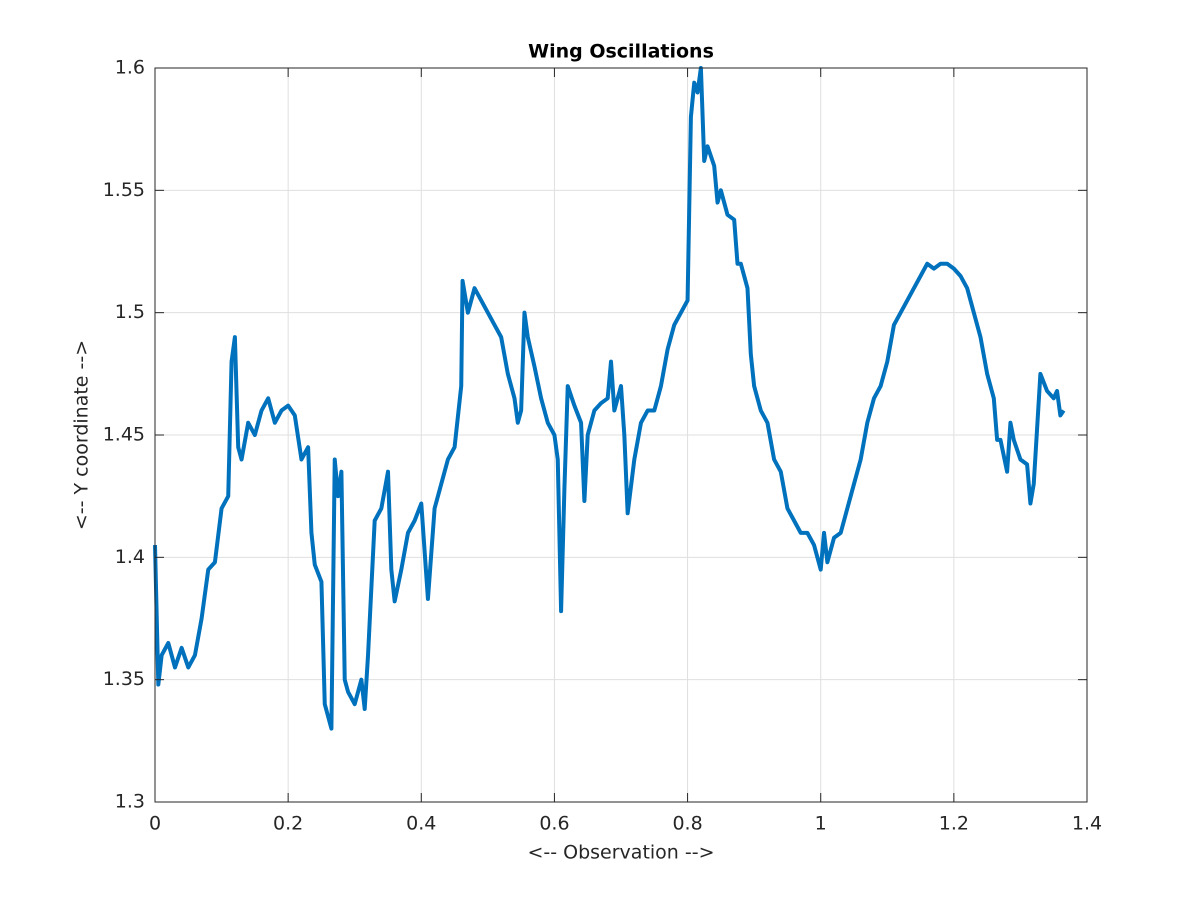 The width and height of the screenshot is (1200, 900). I want to click on y-tick-label: 1.3, so click(130, 802).